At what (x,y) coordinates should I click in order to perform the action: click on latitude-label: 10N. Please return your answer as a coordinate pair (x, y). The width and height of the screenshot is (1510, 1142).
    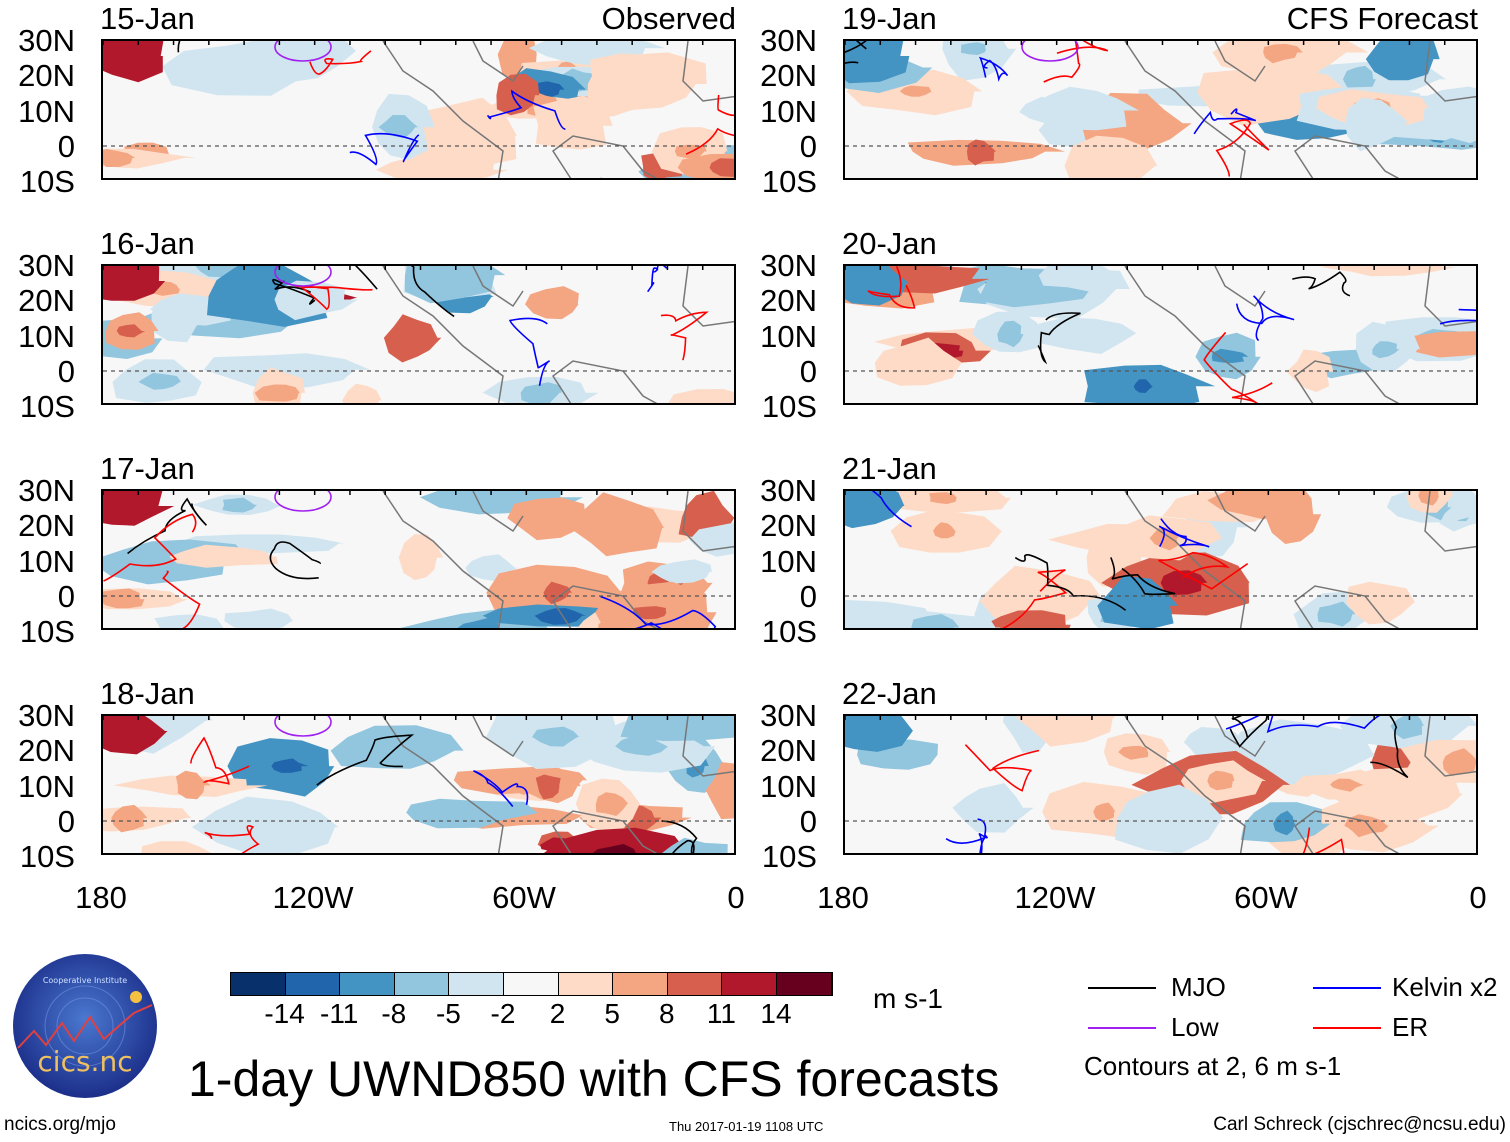
    Looking at the image, I should click on (788, 561).